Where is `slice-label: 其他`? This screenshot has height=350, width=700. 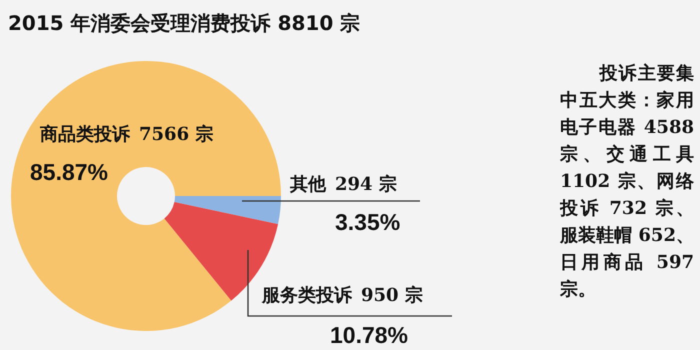
slice-label: 其他 is located at coordinates (308, 184).